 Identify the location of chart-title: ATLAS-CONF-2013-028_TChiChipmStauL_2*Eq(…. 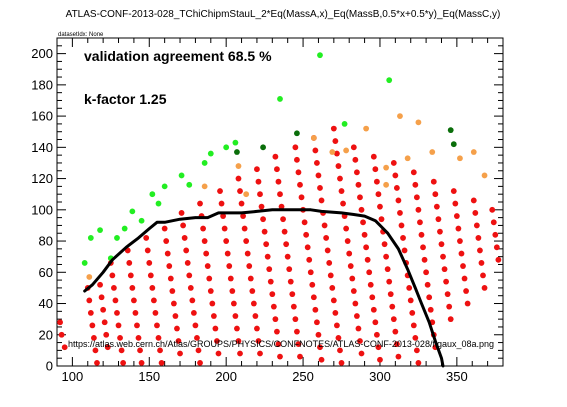
(283, 14).